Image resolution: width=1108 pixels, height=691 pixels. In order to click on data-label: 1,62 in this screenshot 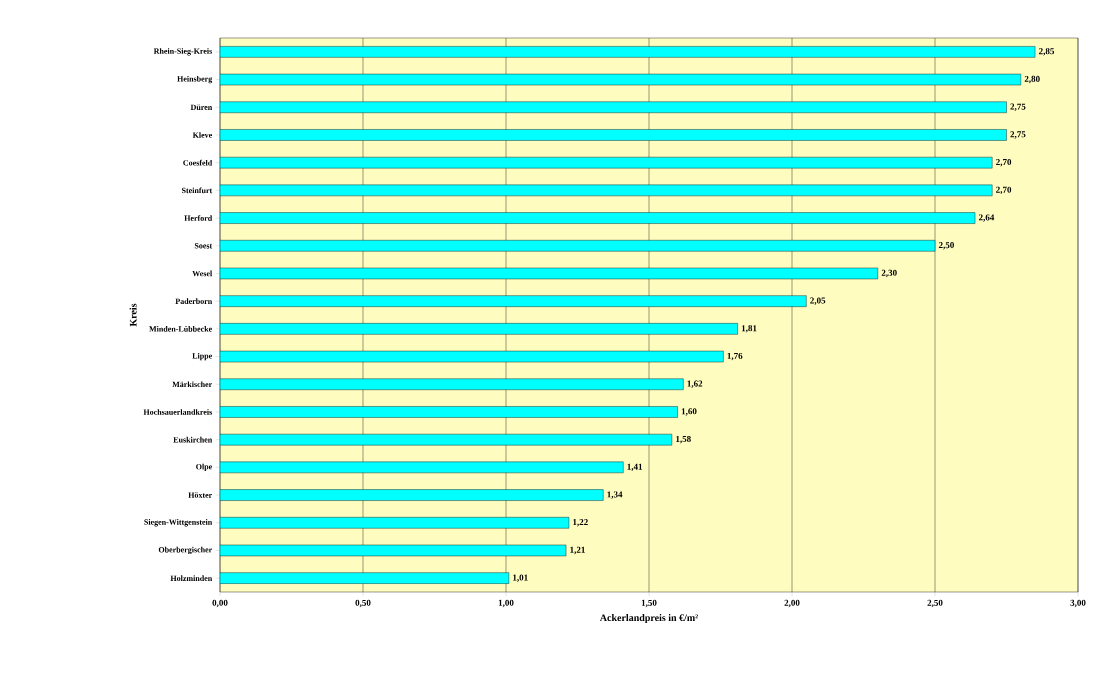, I will do `click(695, 384)`.